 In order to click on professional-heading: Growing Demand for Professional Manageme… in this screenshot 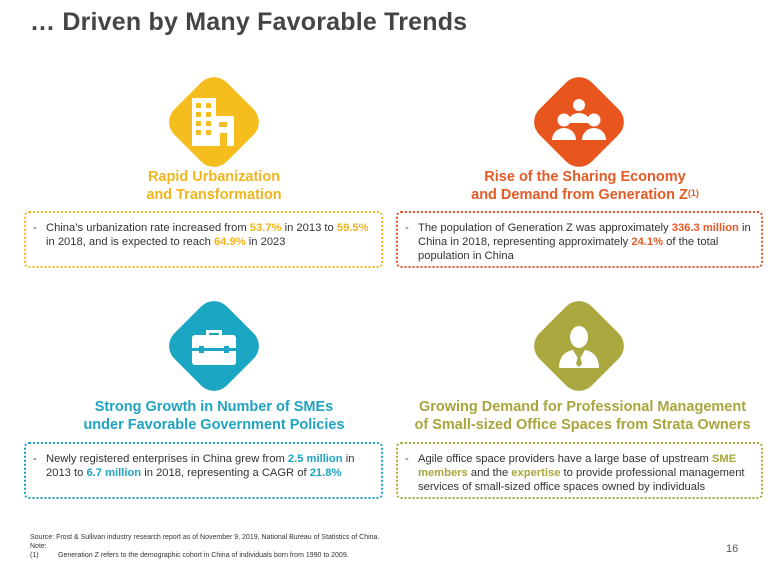, I will do `click(582, 416)`.